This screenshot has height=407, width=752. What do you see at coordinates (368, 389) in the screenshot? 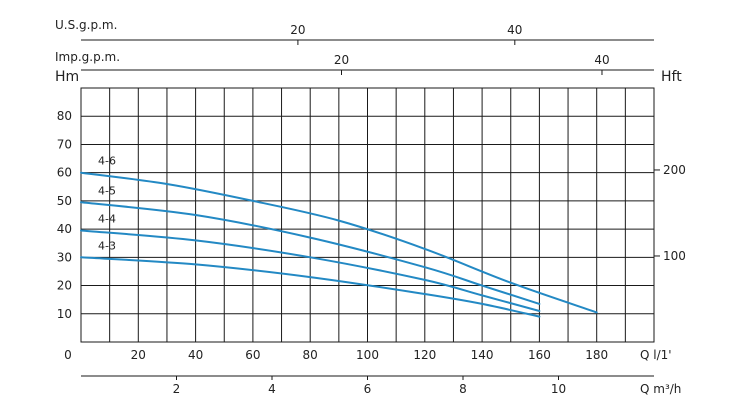
I see `m3h-tick-label: 6` at bounding box center [368, 389].